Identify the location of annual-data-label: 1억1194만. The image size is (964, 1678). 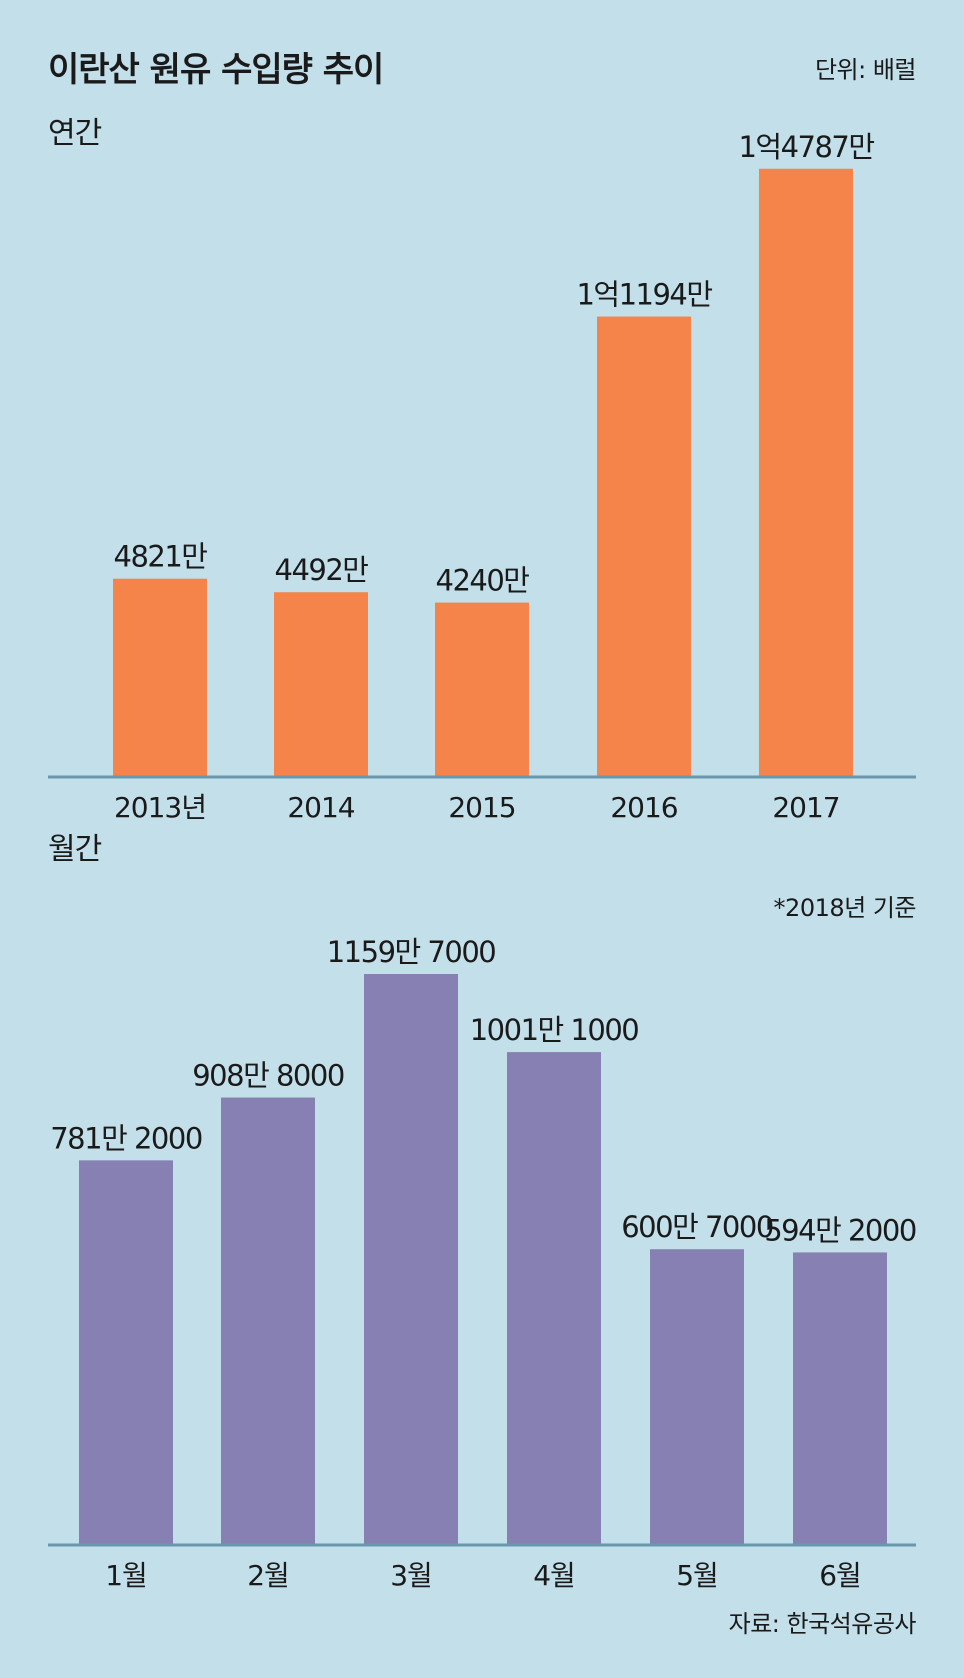
(644, 295).